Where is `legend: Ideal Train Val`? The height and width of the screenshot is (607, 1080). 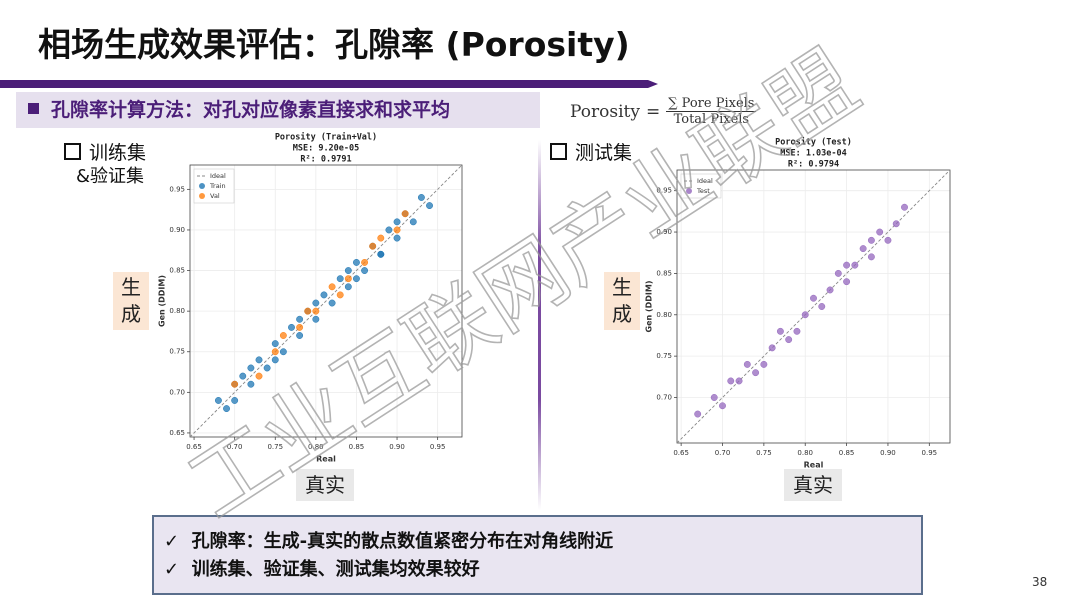 legend: Ideal Train Val is located at coordinates (214, 186).